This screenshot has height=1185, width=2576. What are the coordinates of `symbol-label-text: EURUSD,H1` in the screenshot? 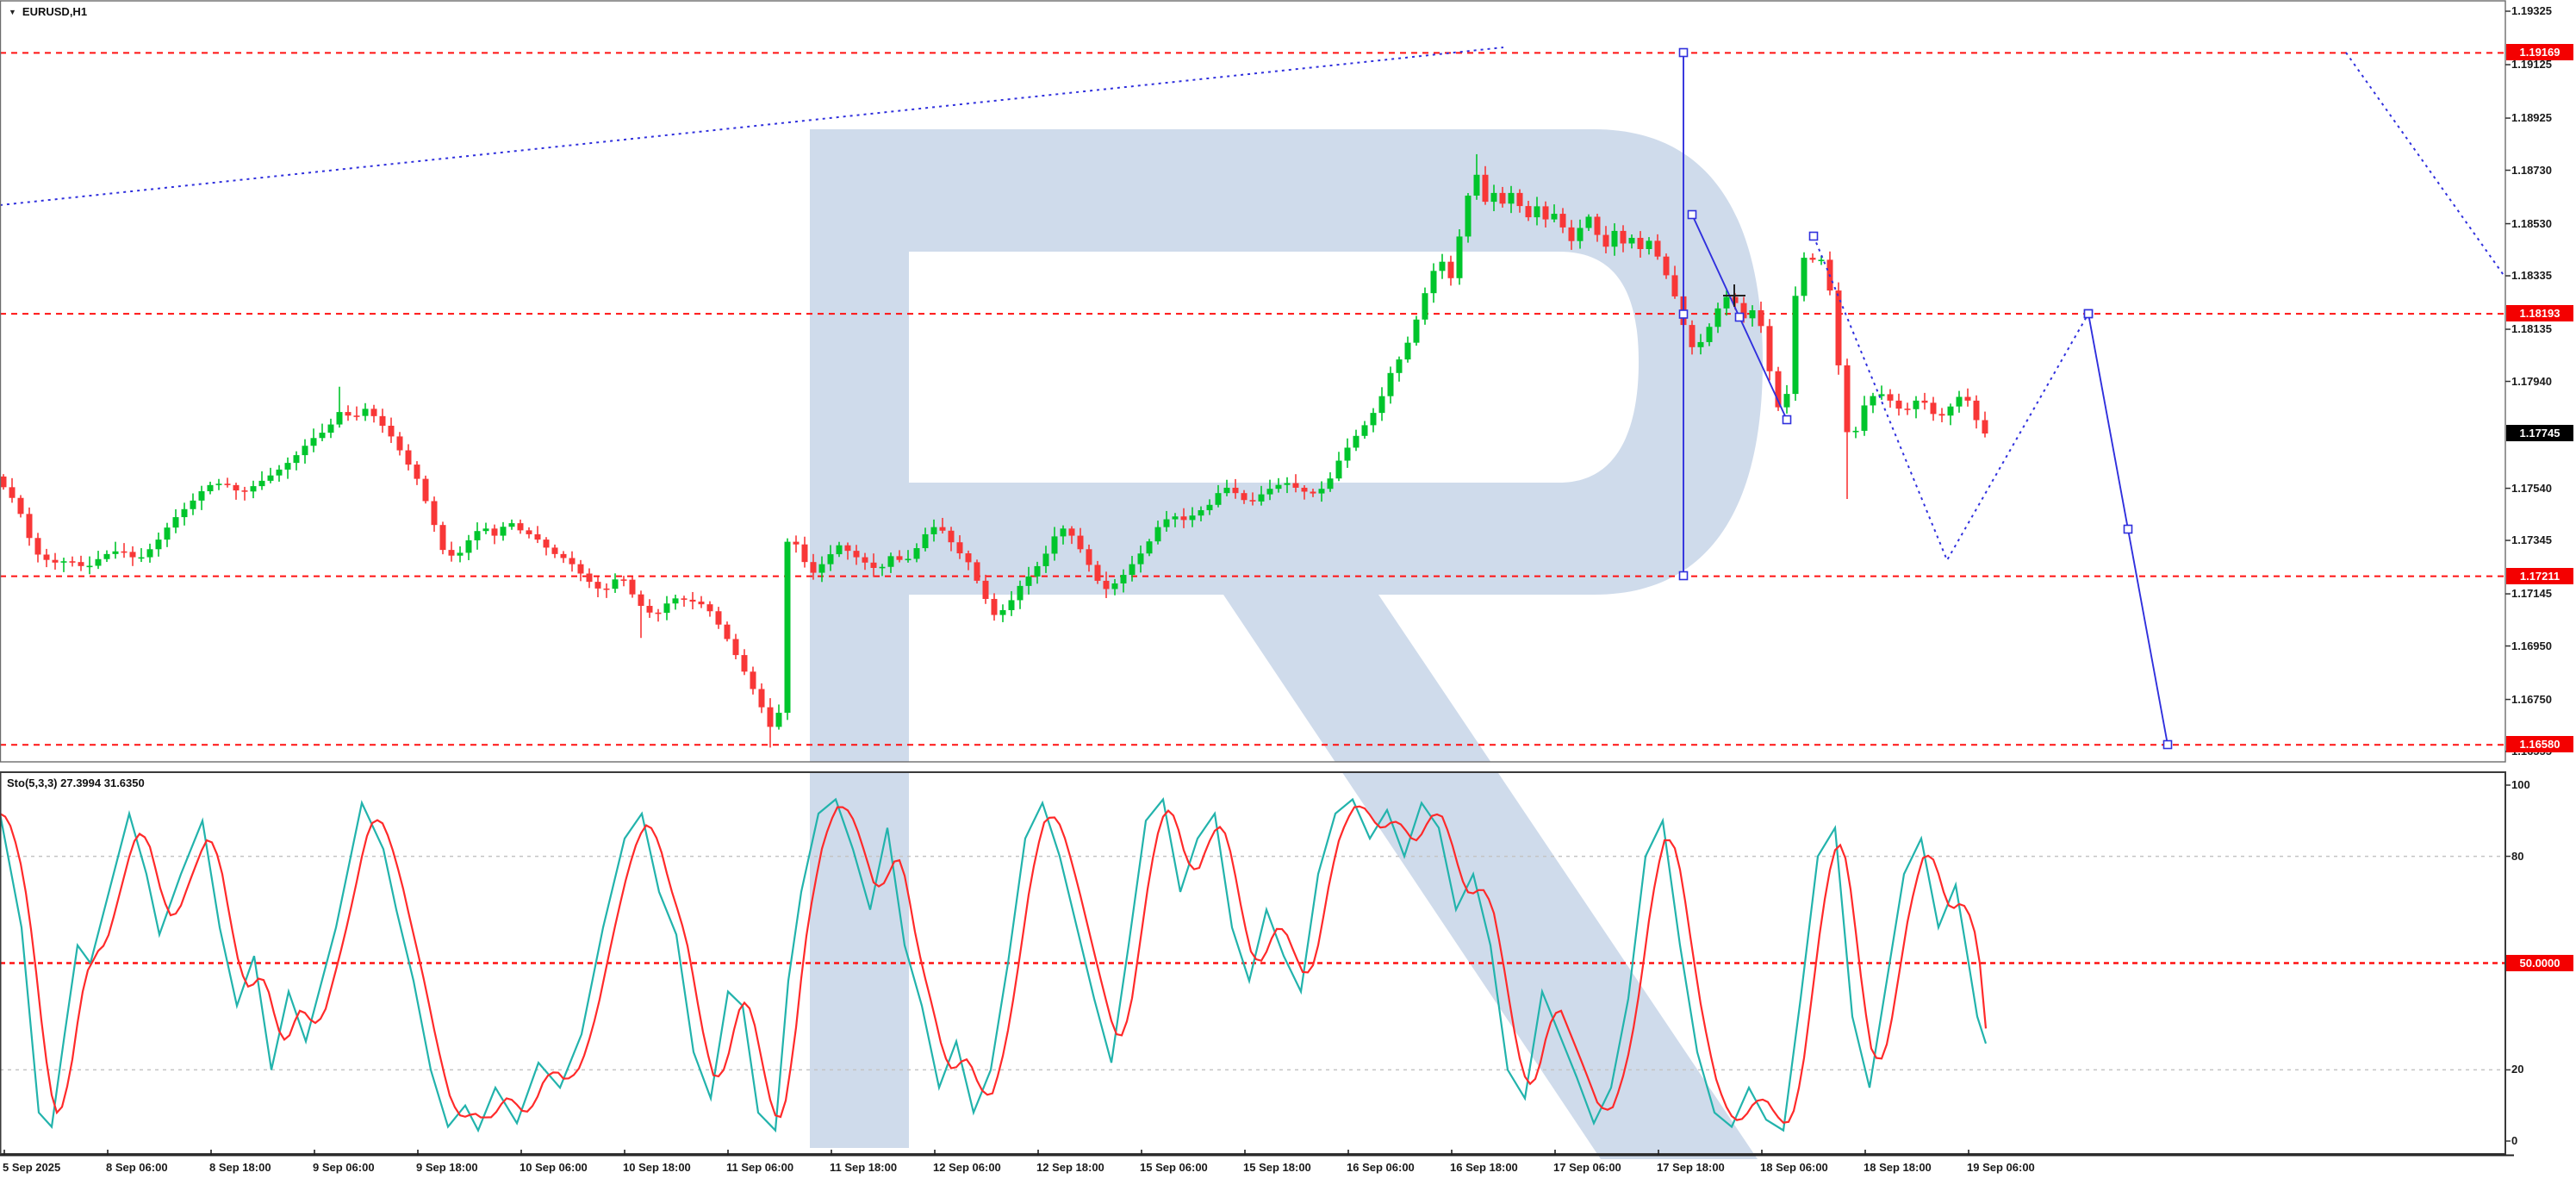 It's located at (55, 11).